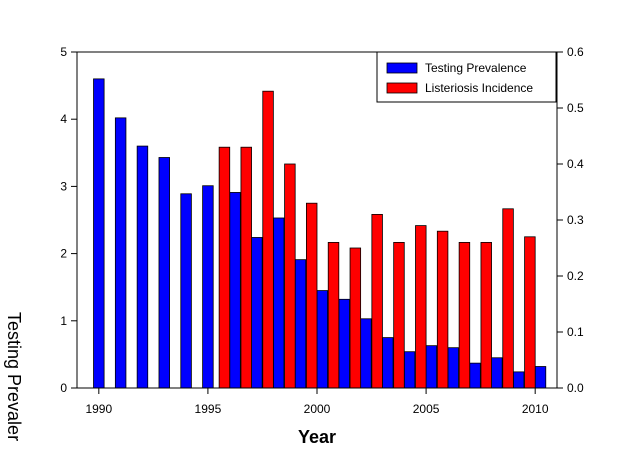 The width and height of the screenshot is (625, 451). I want to click on bar-listeriosis-incidence-2001, so click(333, 315).